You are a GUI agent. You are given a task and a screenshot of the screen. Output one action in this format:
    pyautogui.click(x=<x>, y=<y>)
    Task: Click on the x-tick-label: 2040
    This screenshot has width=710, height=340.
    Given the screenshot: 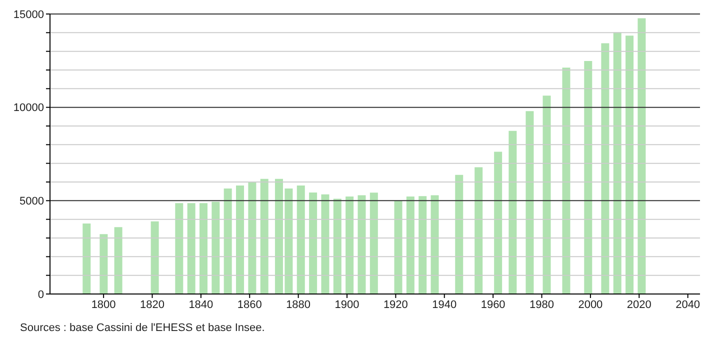 What is the action you would take?
    pyautogui.click(x=688, y=304)
    